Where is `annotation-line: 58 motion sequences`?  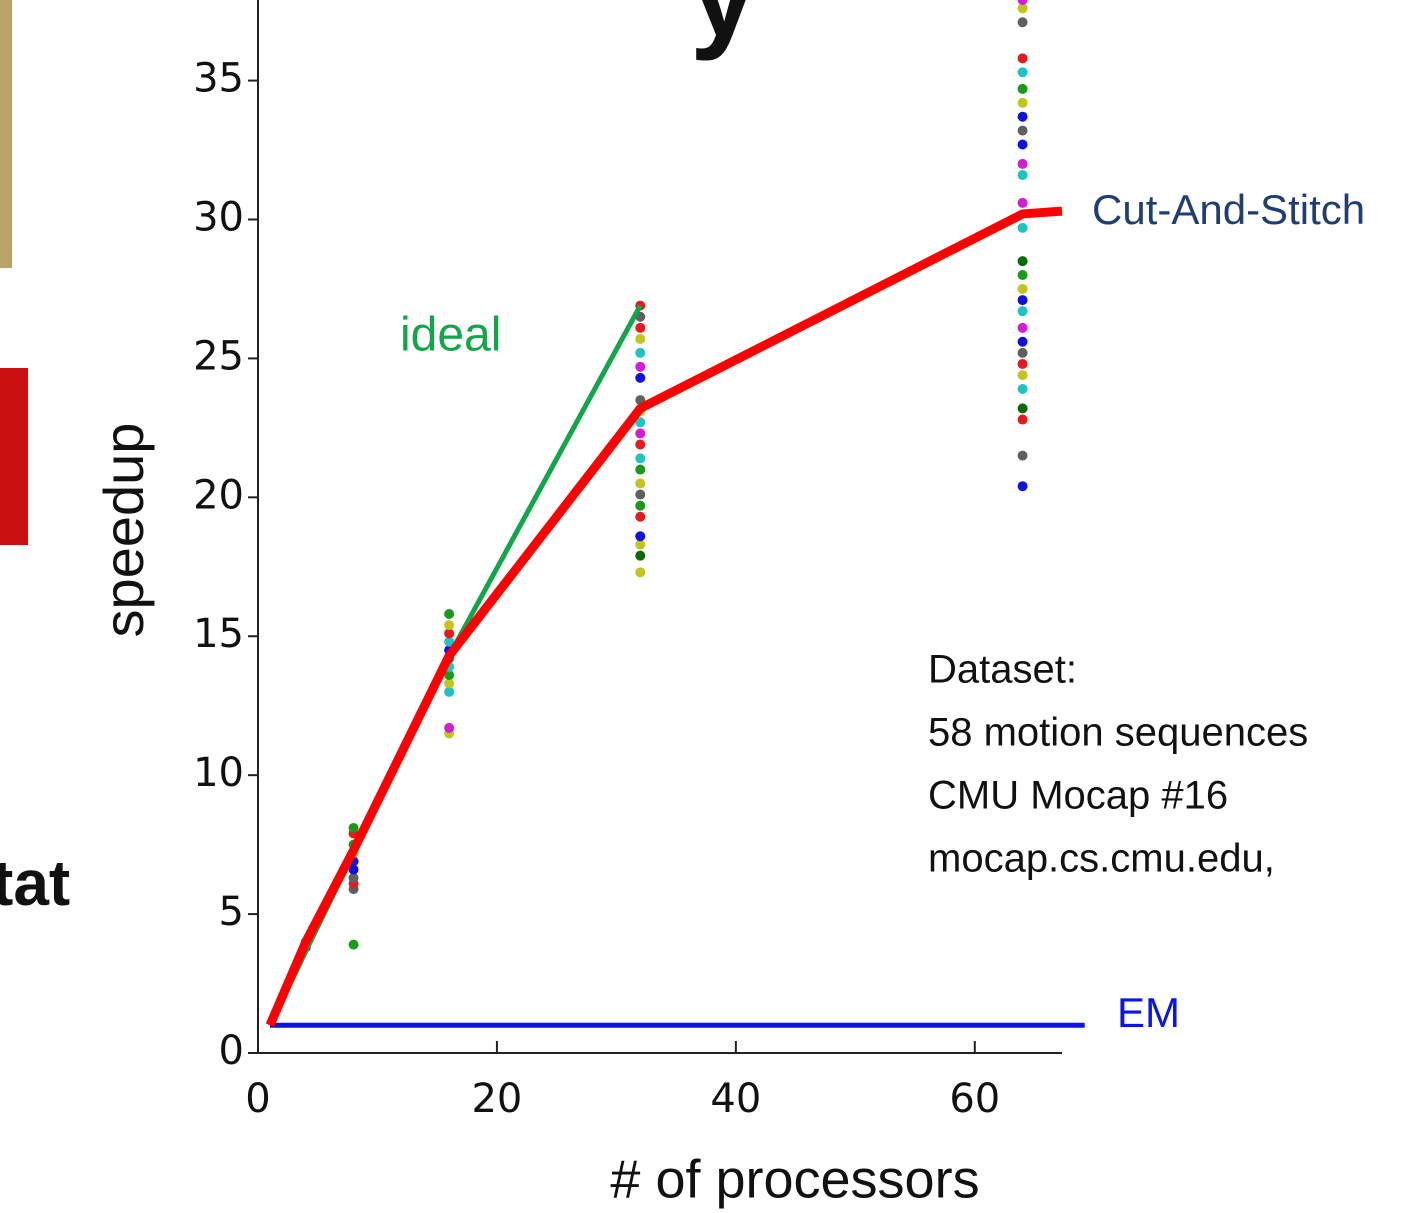 annotation-line: 58 motion sequences is located at coordinates (1118, 733).